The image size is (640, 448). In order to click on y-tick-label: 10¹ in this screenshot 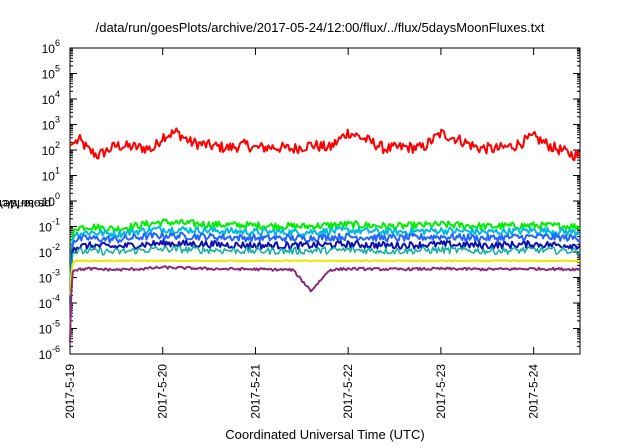, I will do `click(51, 175)`.